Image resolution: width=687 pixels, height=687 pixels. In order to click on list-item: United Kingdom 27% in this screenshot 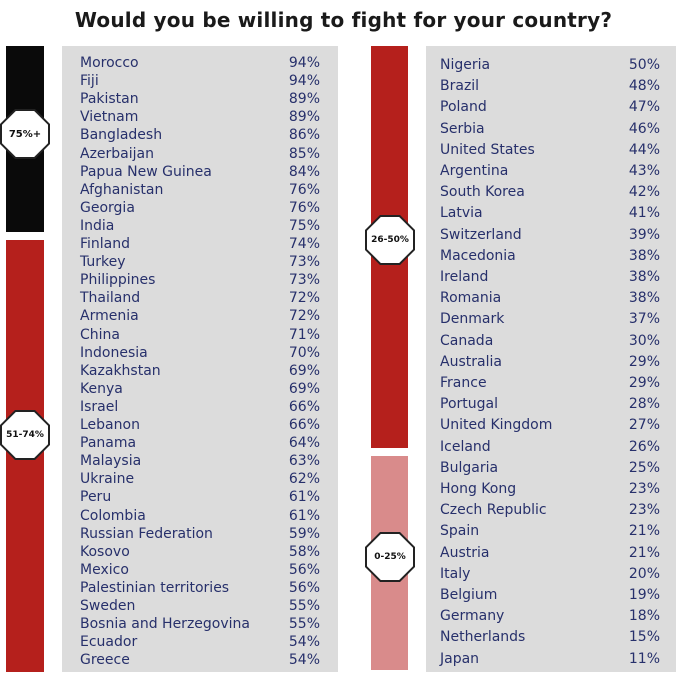, I will do `click(550, 425)`.